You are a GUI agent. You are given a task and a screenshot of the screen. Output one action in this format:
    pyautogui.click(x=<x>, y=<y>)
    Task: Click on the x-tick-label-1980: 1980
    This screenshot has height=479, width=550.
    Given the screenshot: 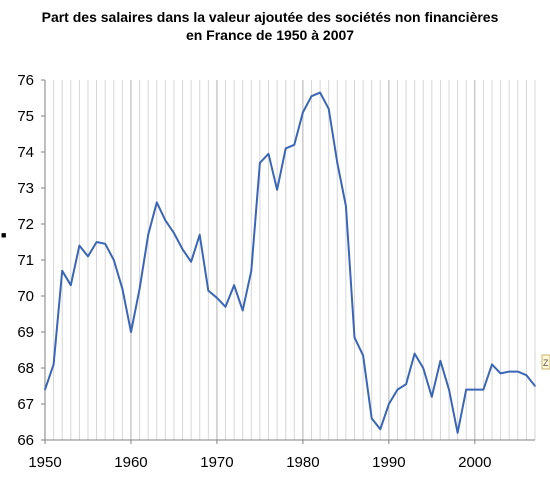 What is the action you would take?
    pyautogui.click(x=302, y=462)
    